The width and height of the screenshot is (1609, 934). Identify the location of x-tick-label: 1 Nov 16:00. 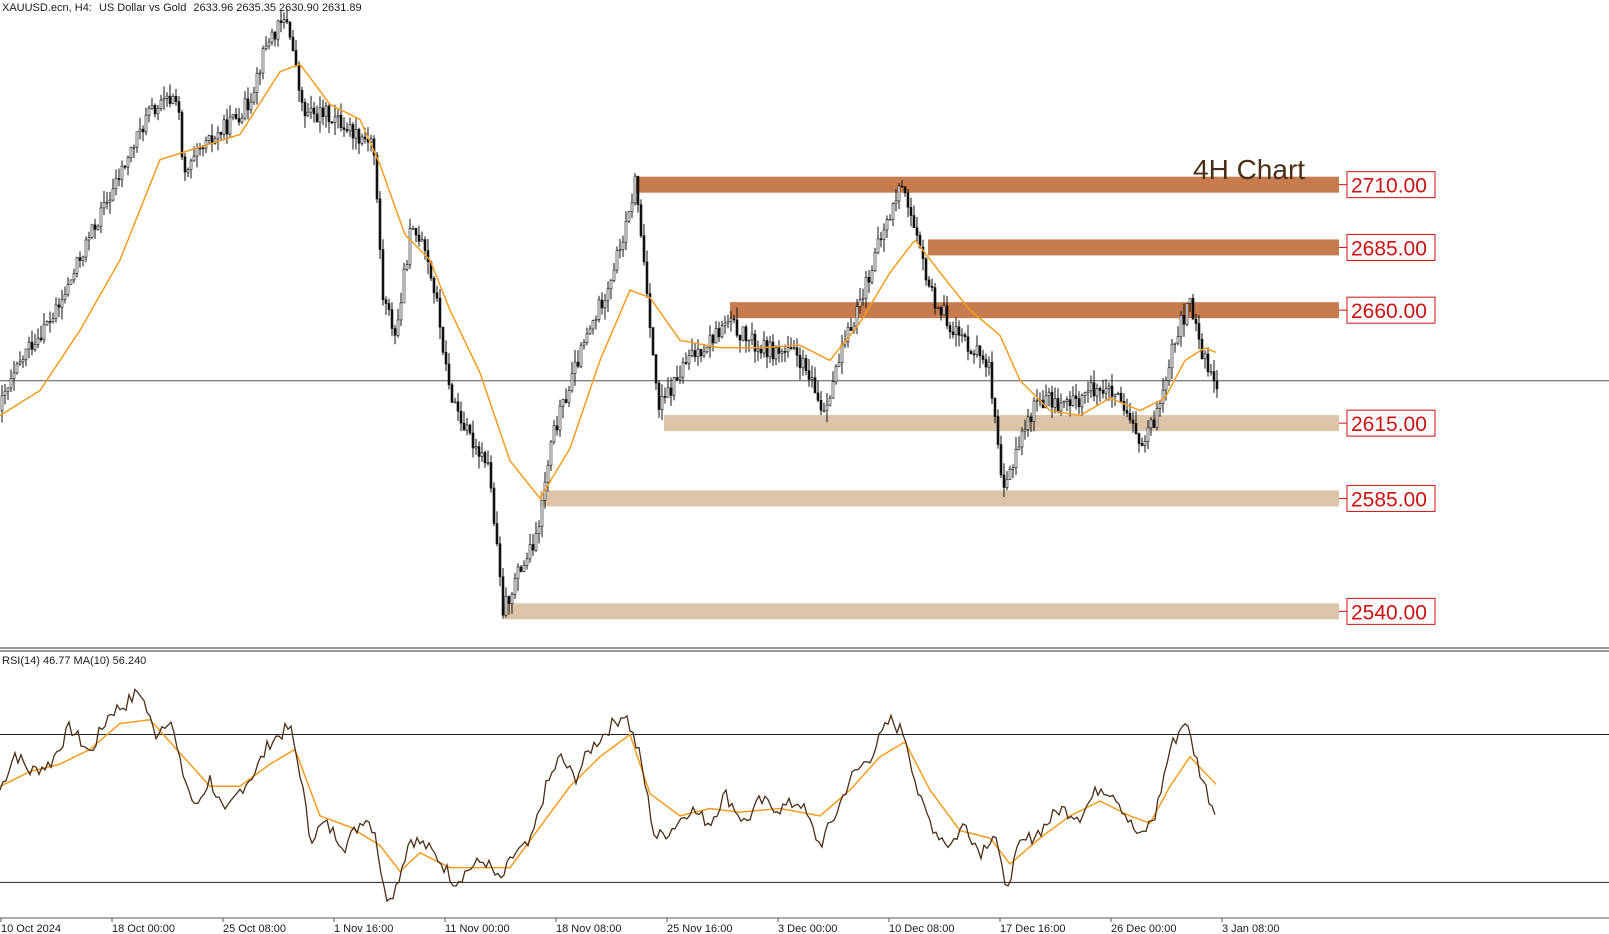
(363, 928).